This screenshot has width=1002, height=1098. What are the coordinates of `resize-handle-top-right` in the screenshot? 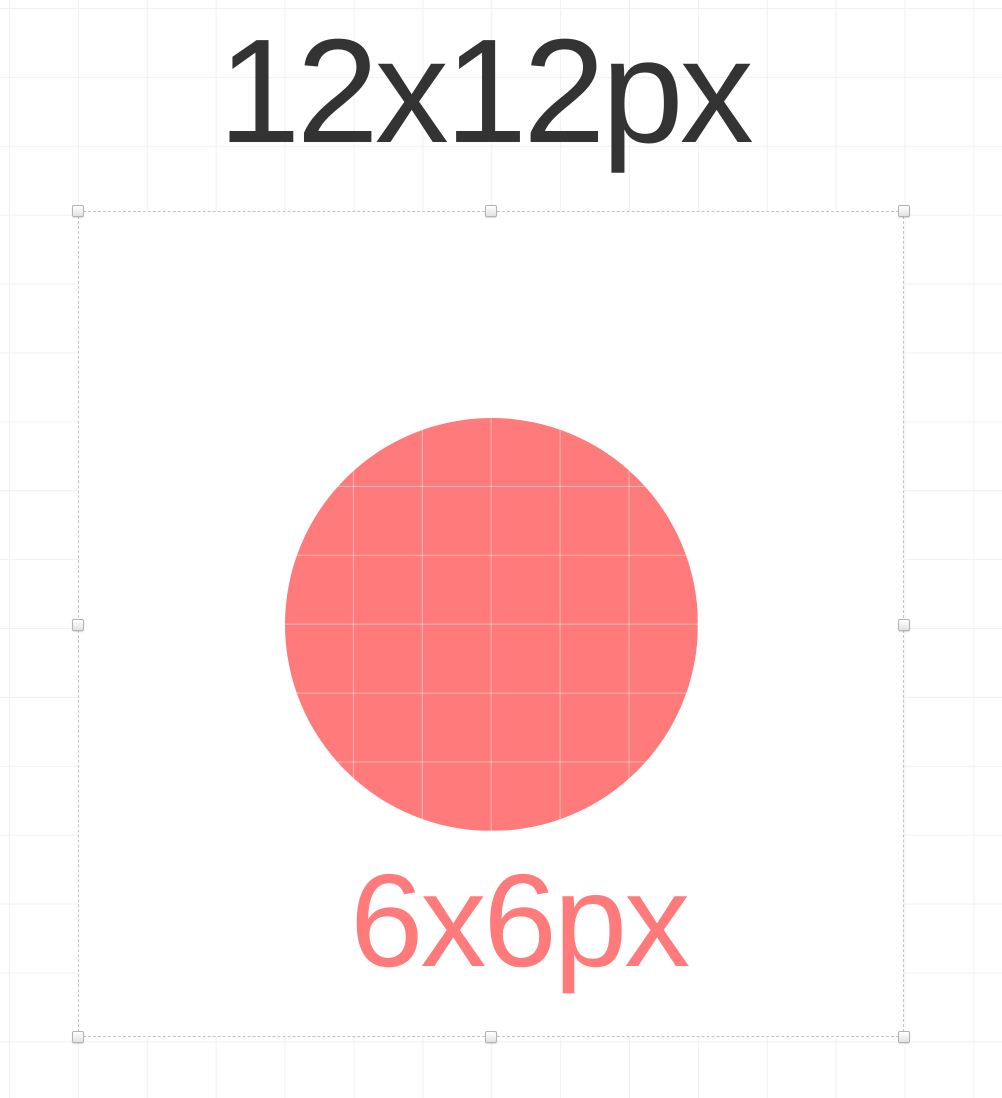 It's located at (904, 211).